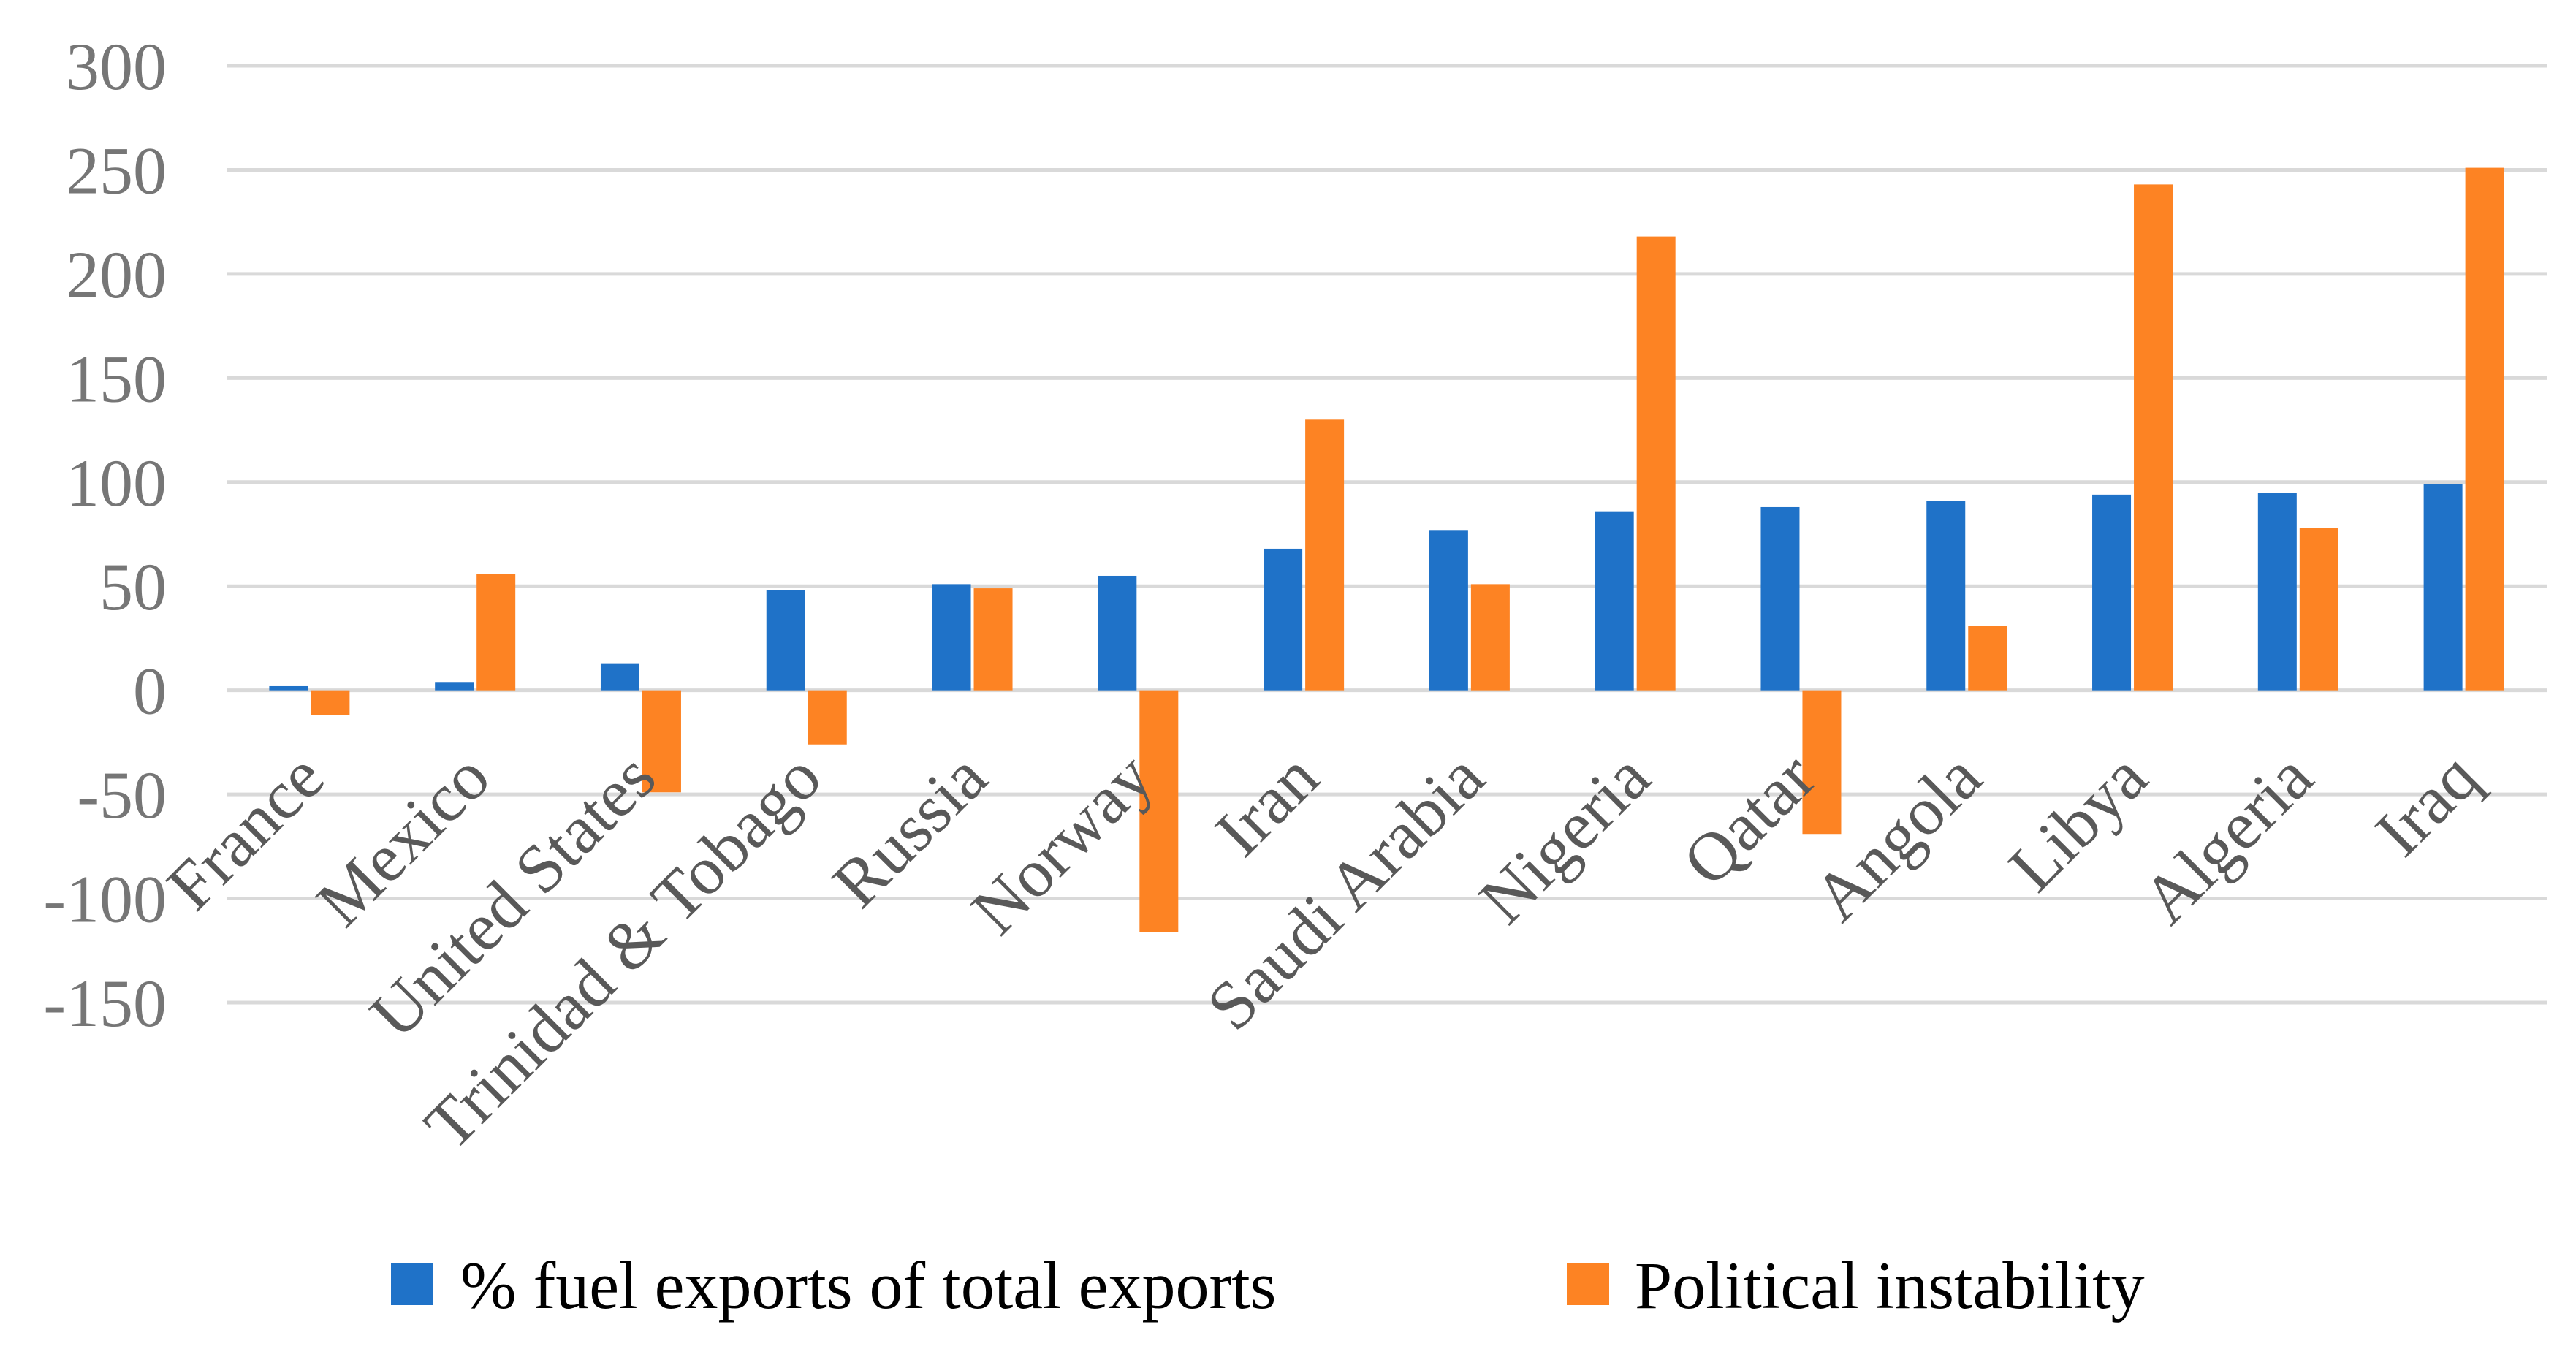  I want to click on bar-fuel-exports-trinidad-tobago, so click(785, 640).